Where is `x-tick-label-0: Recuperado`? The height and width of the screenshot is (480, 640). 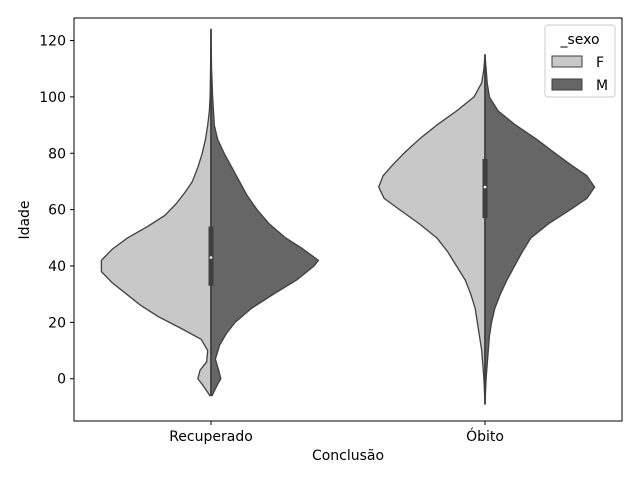
x-tick-label-0: Recuperado is located at coordinates (211, 437).